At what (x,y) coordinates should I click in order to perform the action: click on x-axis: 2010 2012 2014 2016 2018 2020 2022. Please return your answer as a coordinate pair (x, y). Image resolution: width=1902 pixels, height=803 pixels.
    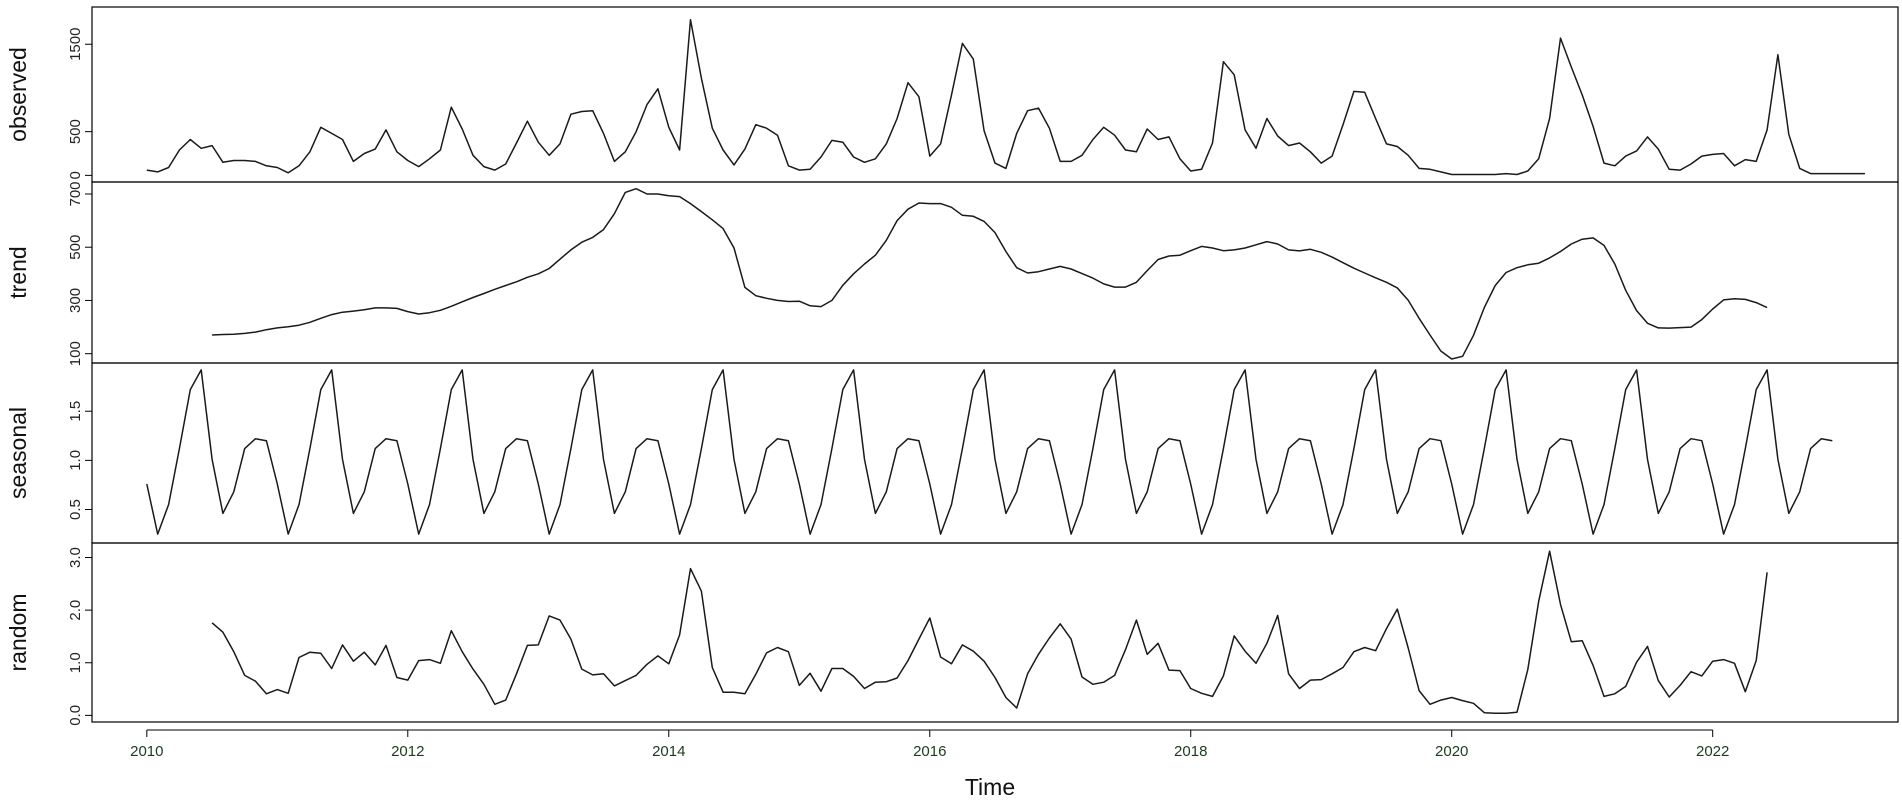
    Looking at the image, I should click on (929, 744).